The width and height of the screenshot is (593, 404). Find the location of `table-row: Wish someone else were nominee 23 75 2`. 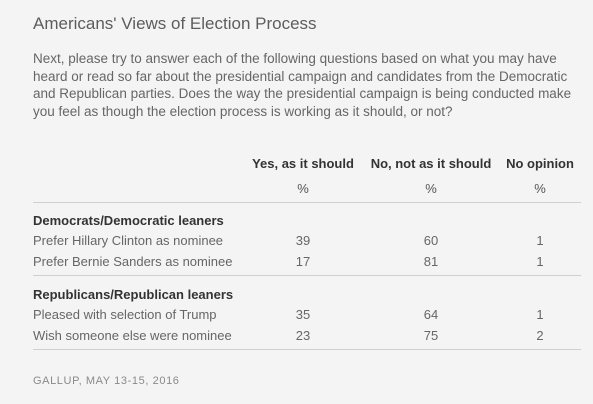

table-row: Wish someone else were nominee 23 75 2 is located at coordinates (307, 335).